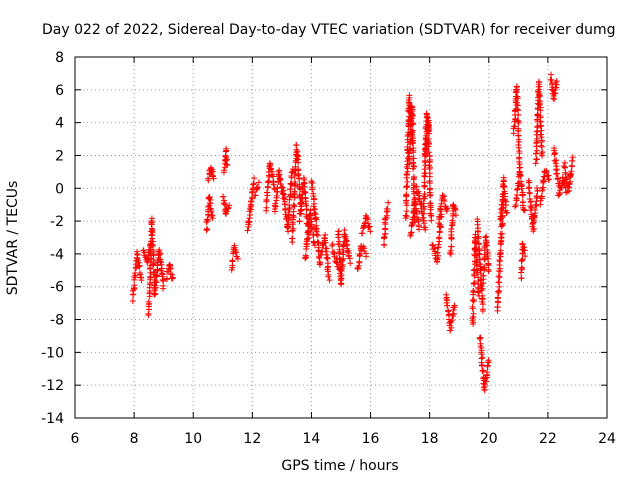 The height and width of the screenshot is (480, 640). Describe the element at coordinates (57, 255) in the screenshot. I see `y-tick-label: -4` at that location.